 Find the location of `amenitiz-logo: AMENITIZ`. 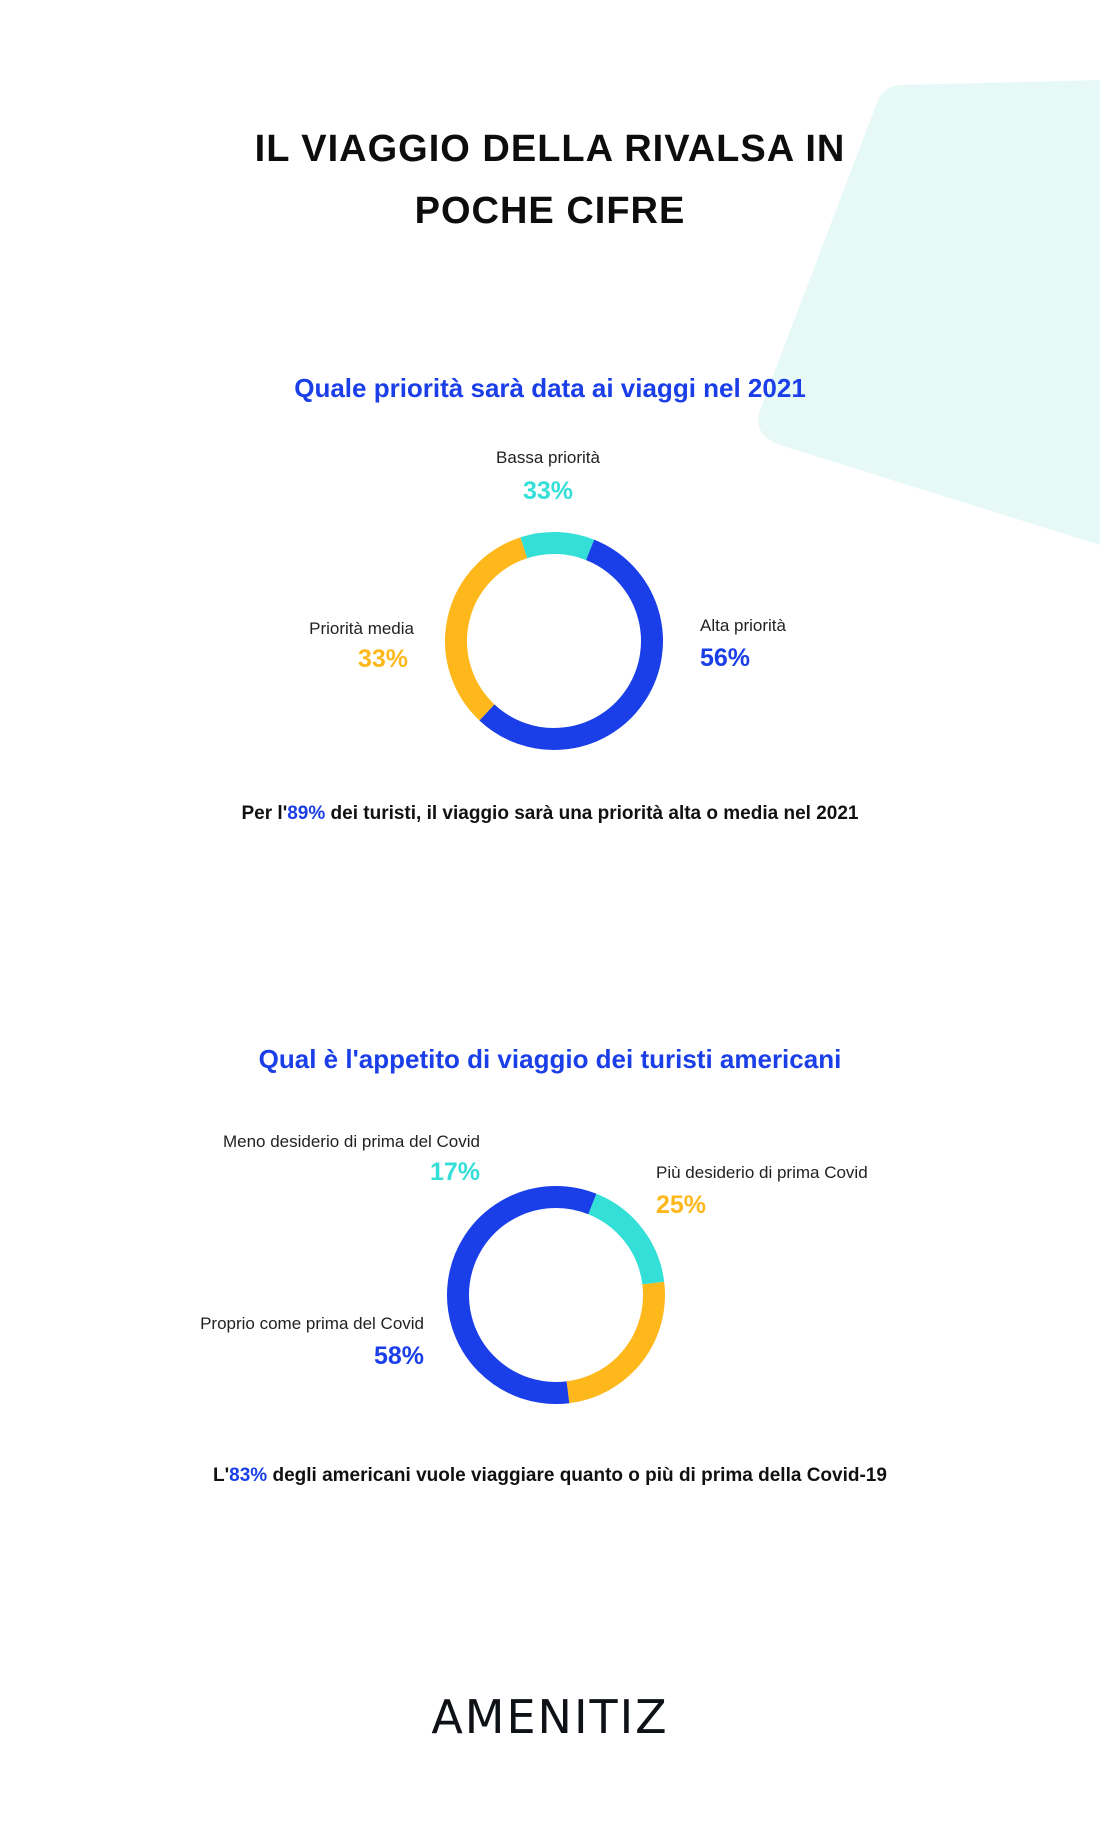

amenitiz-logo: AMENITIZ is located at coordinates (550, 1717).